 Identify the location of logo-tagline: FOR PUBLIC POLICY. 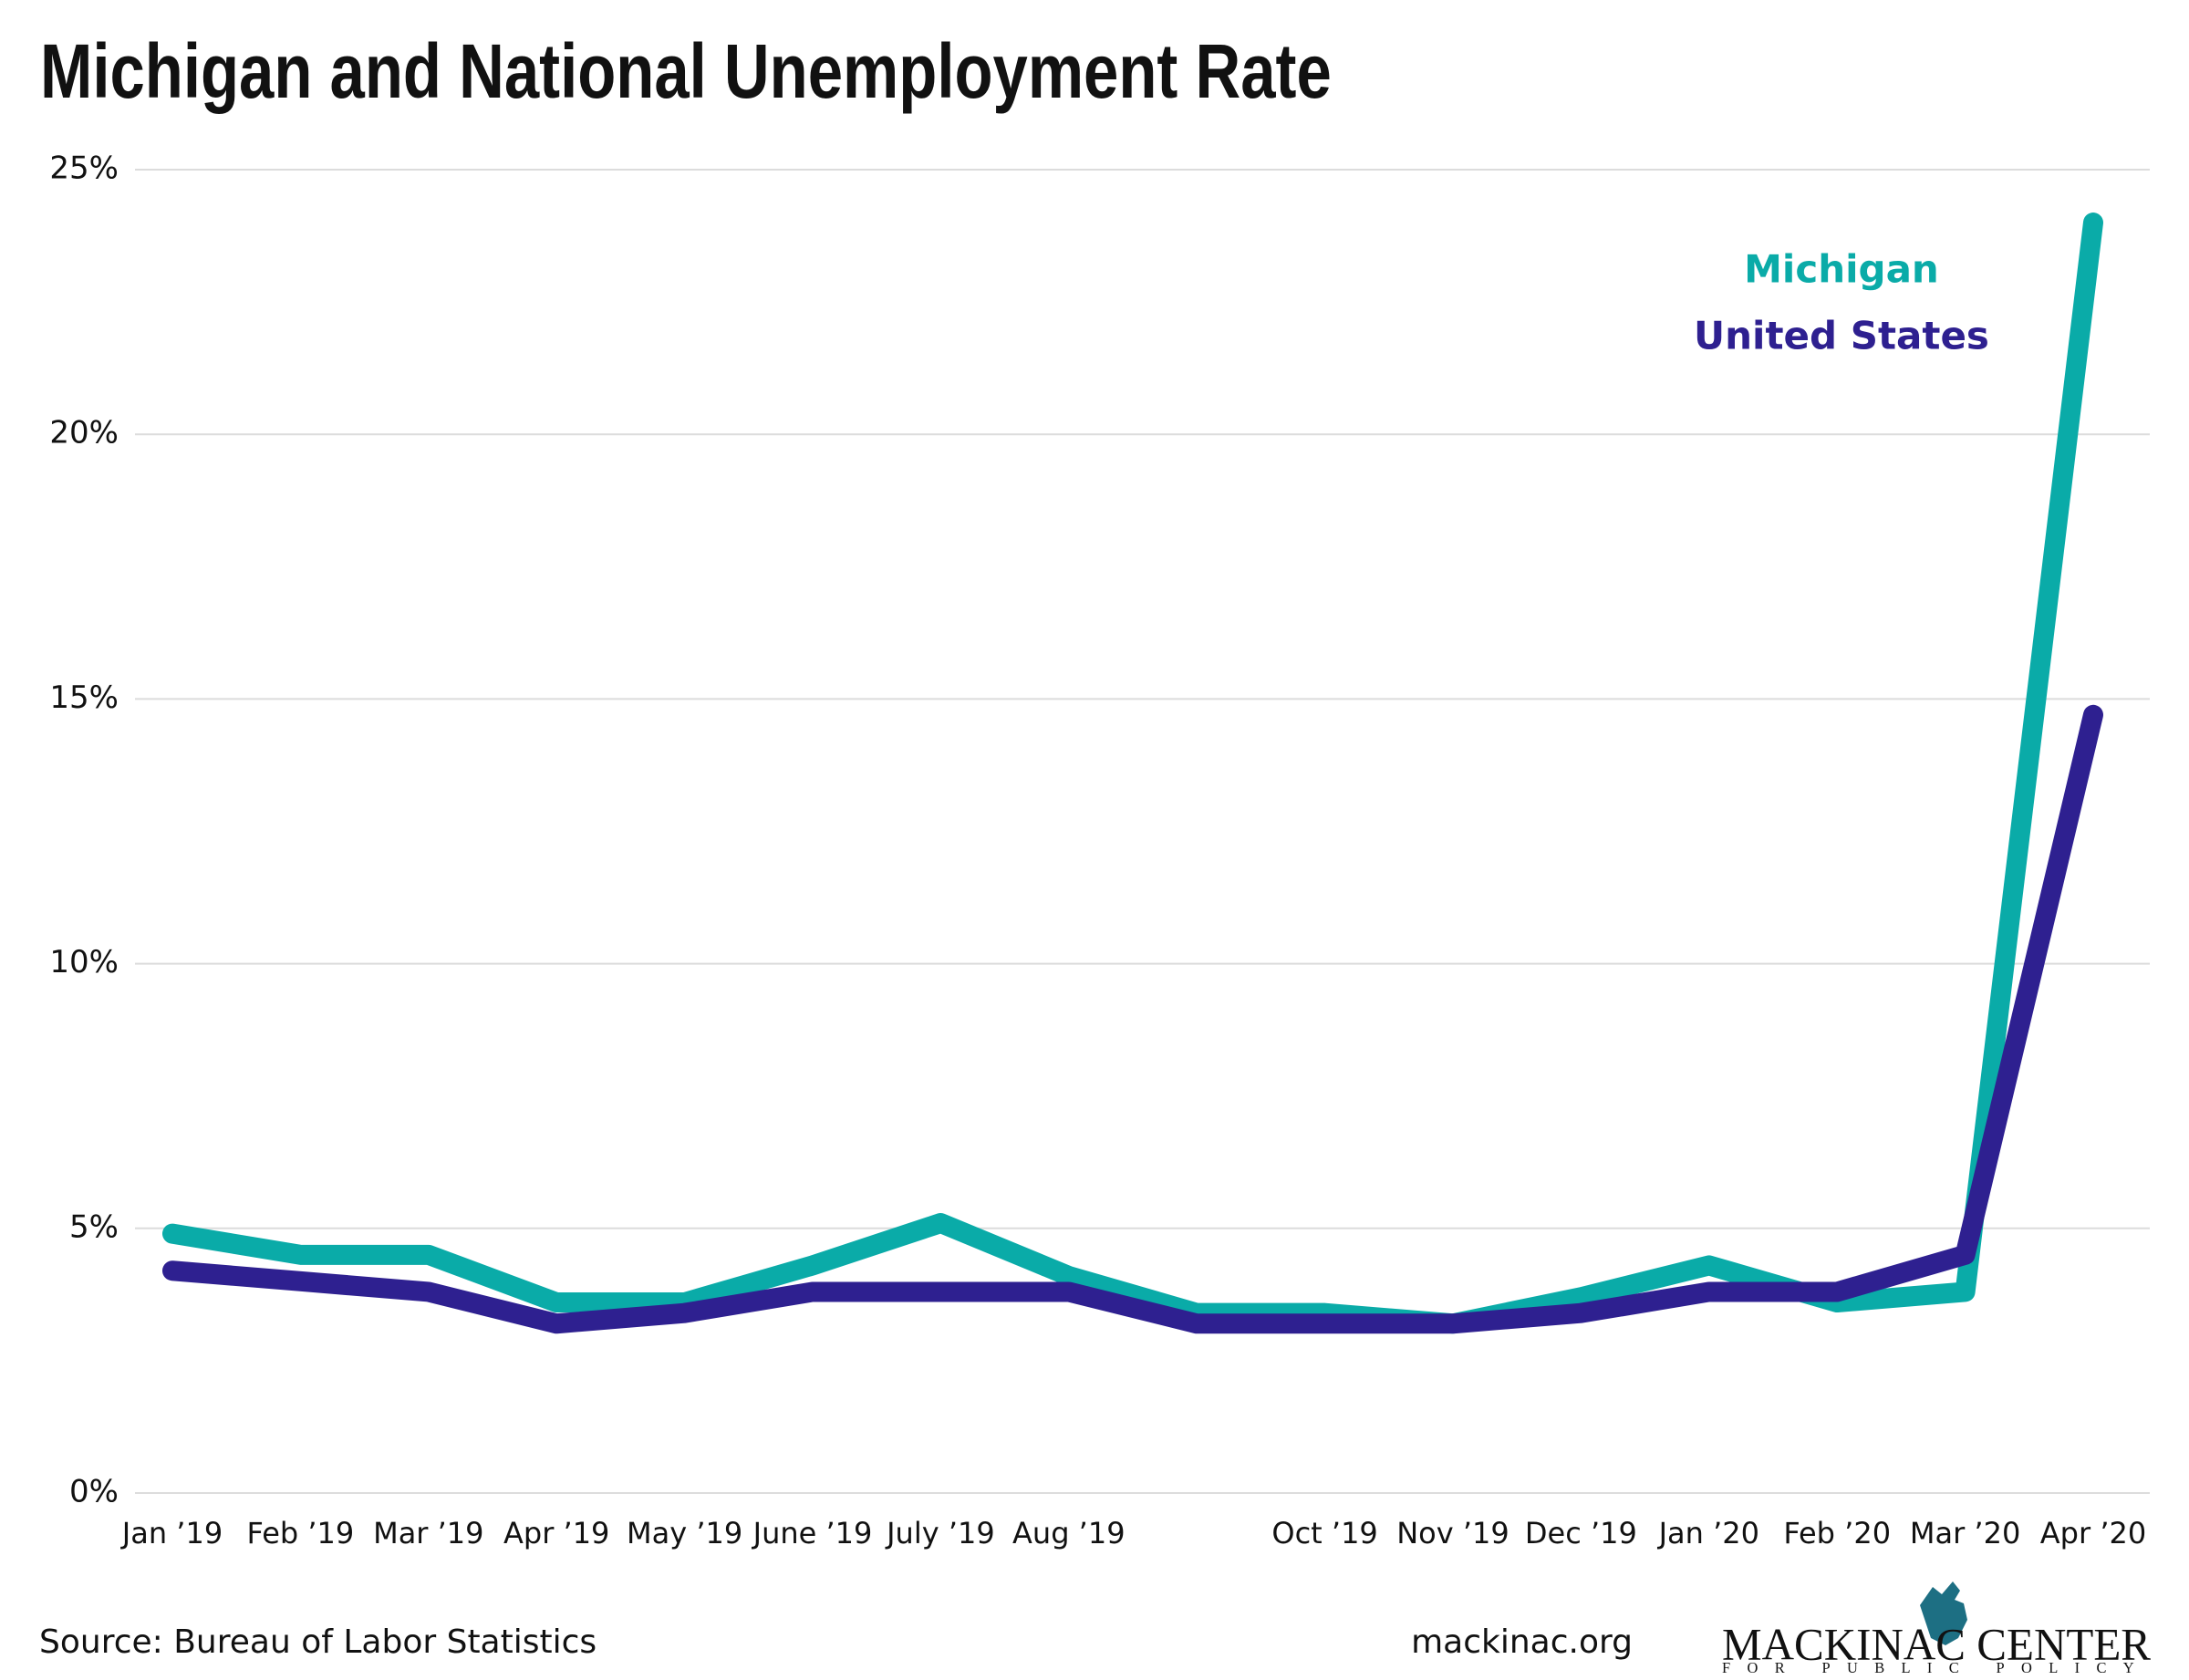
(1936, 1668).